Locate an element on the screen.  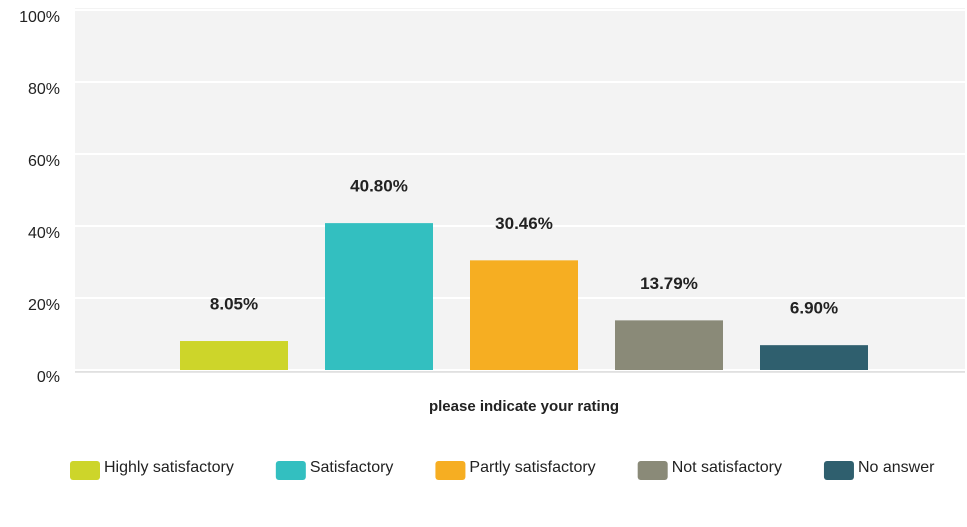
legend-label: Not satisfactory is located at coordinates (727, 467).